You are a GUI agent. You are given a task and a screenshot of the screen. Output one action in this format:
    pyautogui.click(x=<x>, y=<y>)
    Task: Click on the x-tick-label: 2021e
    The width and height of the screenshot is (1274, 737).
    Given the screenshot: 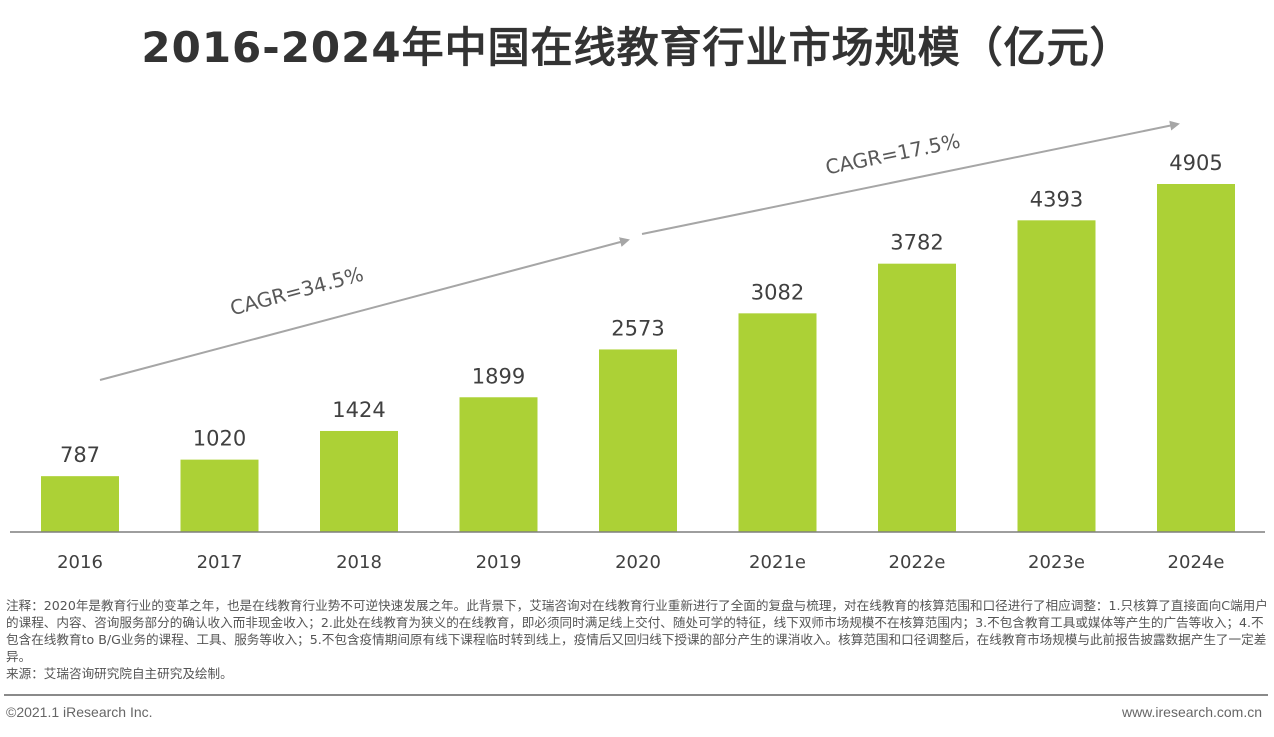 What is the action you would take?
    pyautogui.click(x=777, y=562)
    